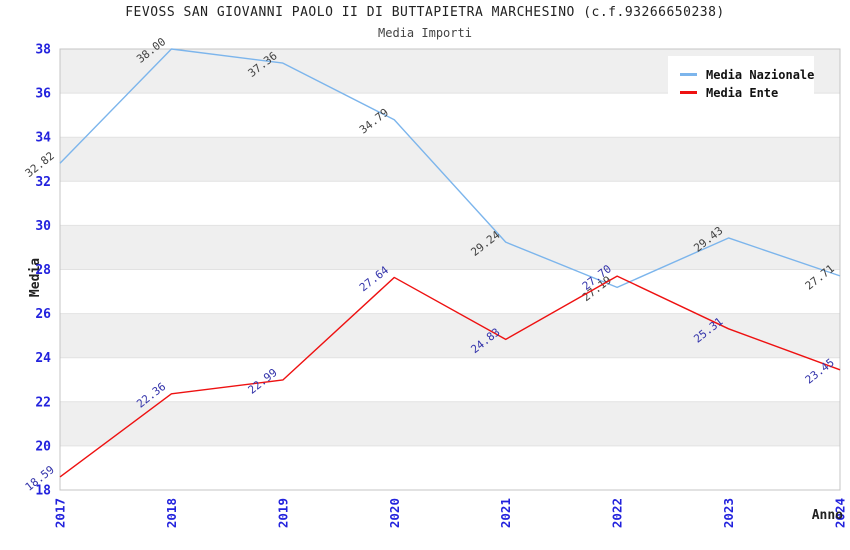 The height and width of the screenshot is (550, 850). Describe the element at coordinates (43, 446) in the screenshot. I see `y-tick-label: 20` at that location.